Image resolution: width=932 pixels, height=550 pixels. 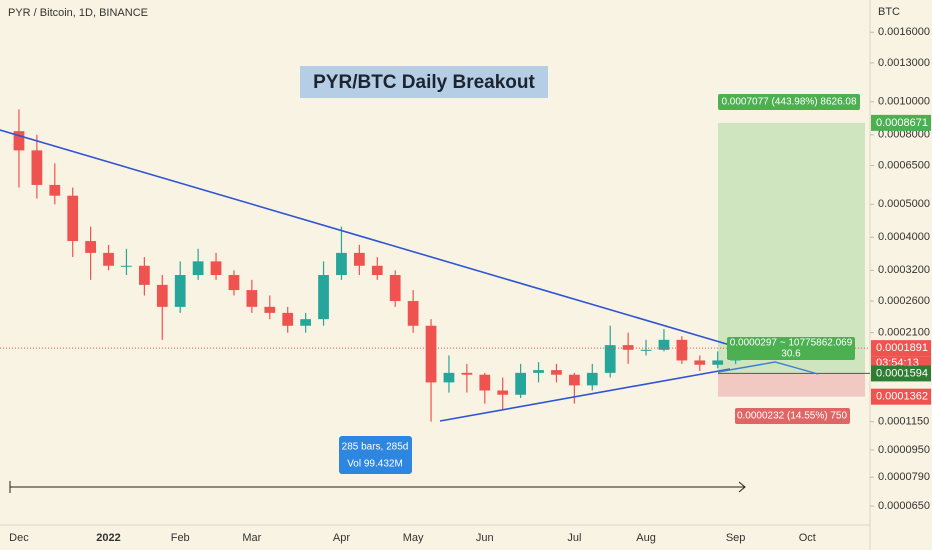 What do you see at coordinates (375, 464) in the screenshot?
I see `ruler-text: Vol 99.432M` at bounding box center [375, 464].